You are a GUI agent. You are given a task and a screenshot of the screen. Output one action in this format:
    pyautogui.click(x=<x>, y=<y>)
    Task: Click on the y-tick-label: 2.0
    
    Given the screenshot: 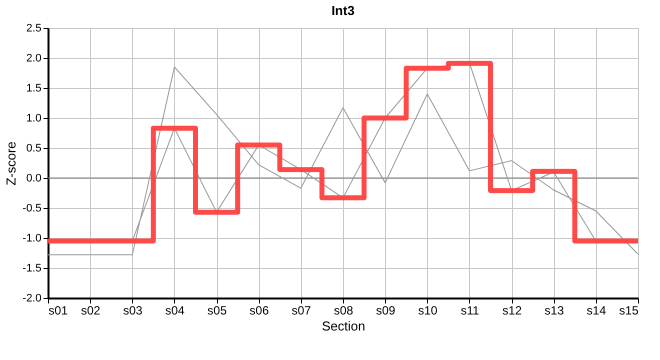 What is the action you would take?
    pyautogui.click(x=34, y=58)
    